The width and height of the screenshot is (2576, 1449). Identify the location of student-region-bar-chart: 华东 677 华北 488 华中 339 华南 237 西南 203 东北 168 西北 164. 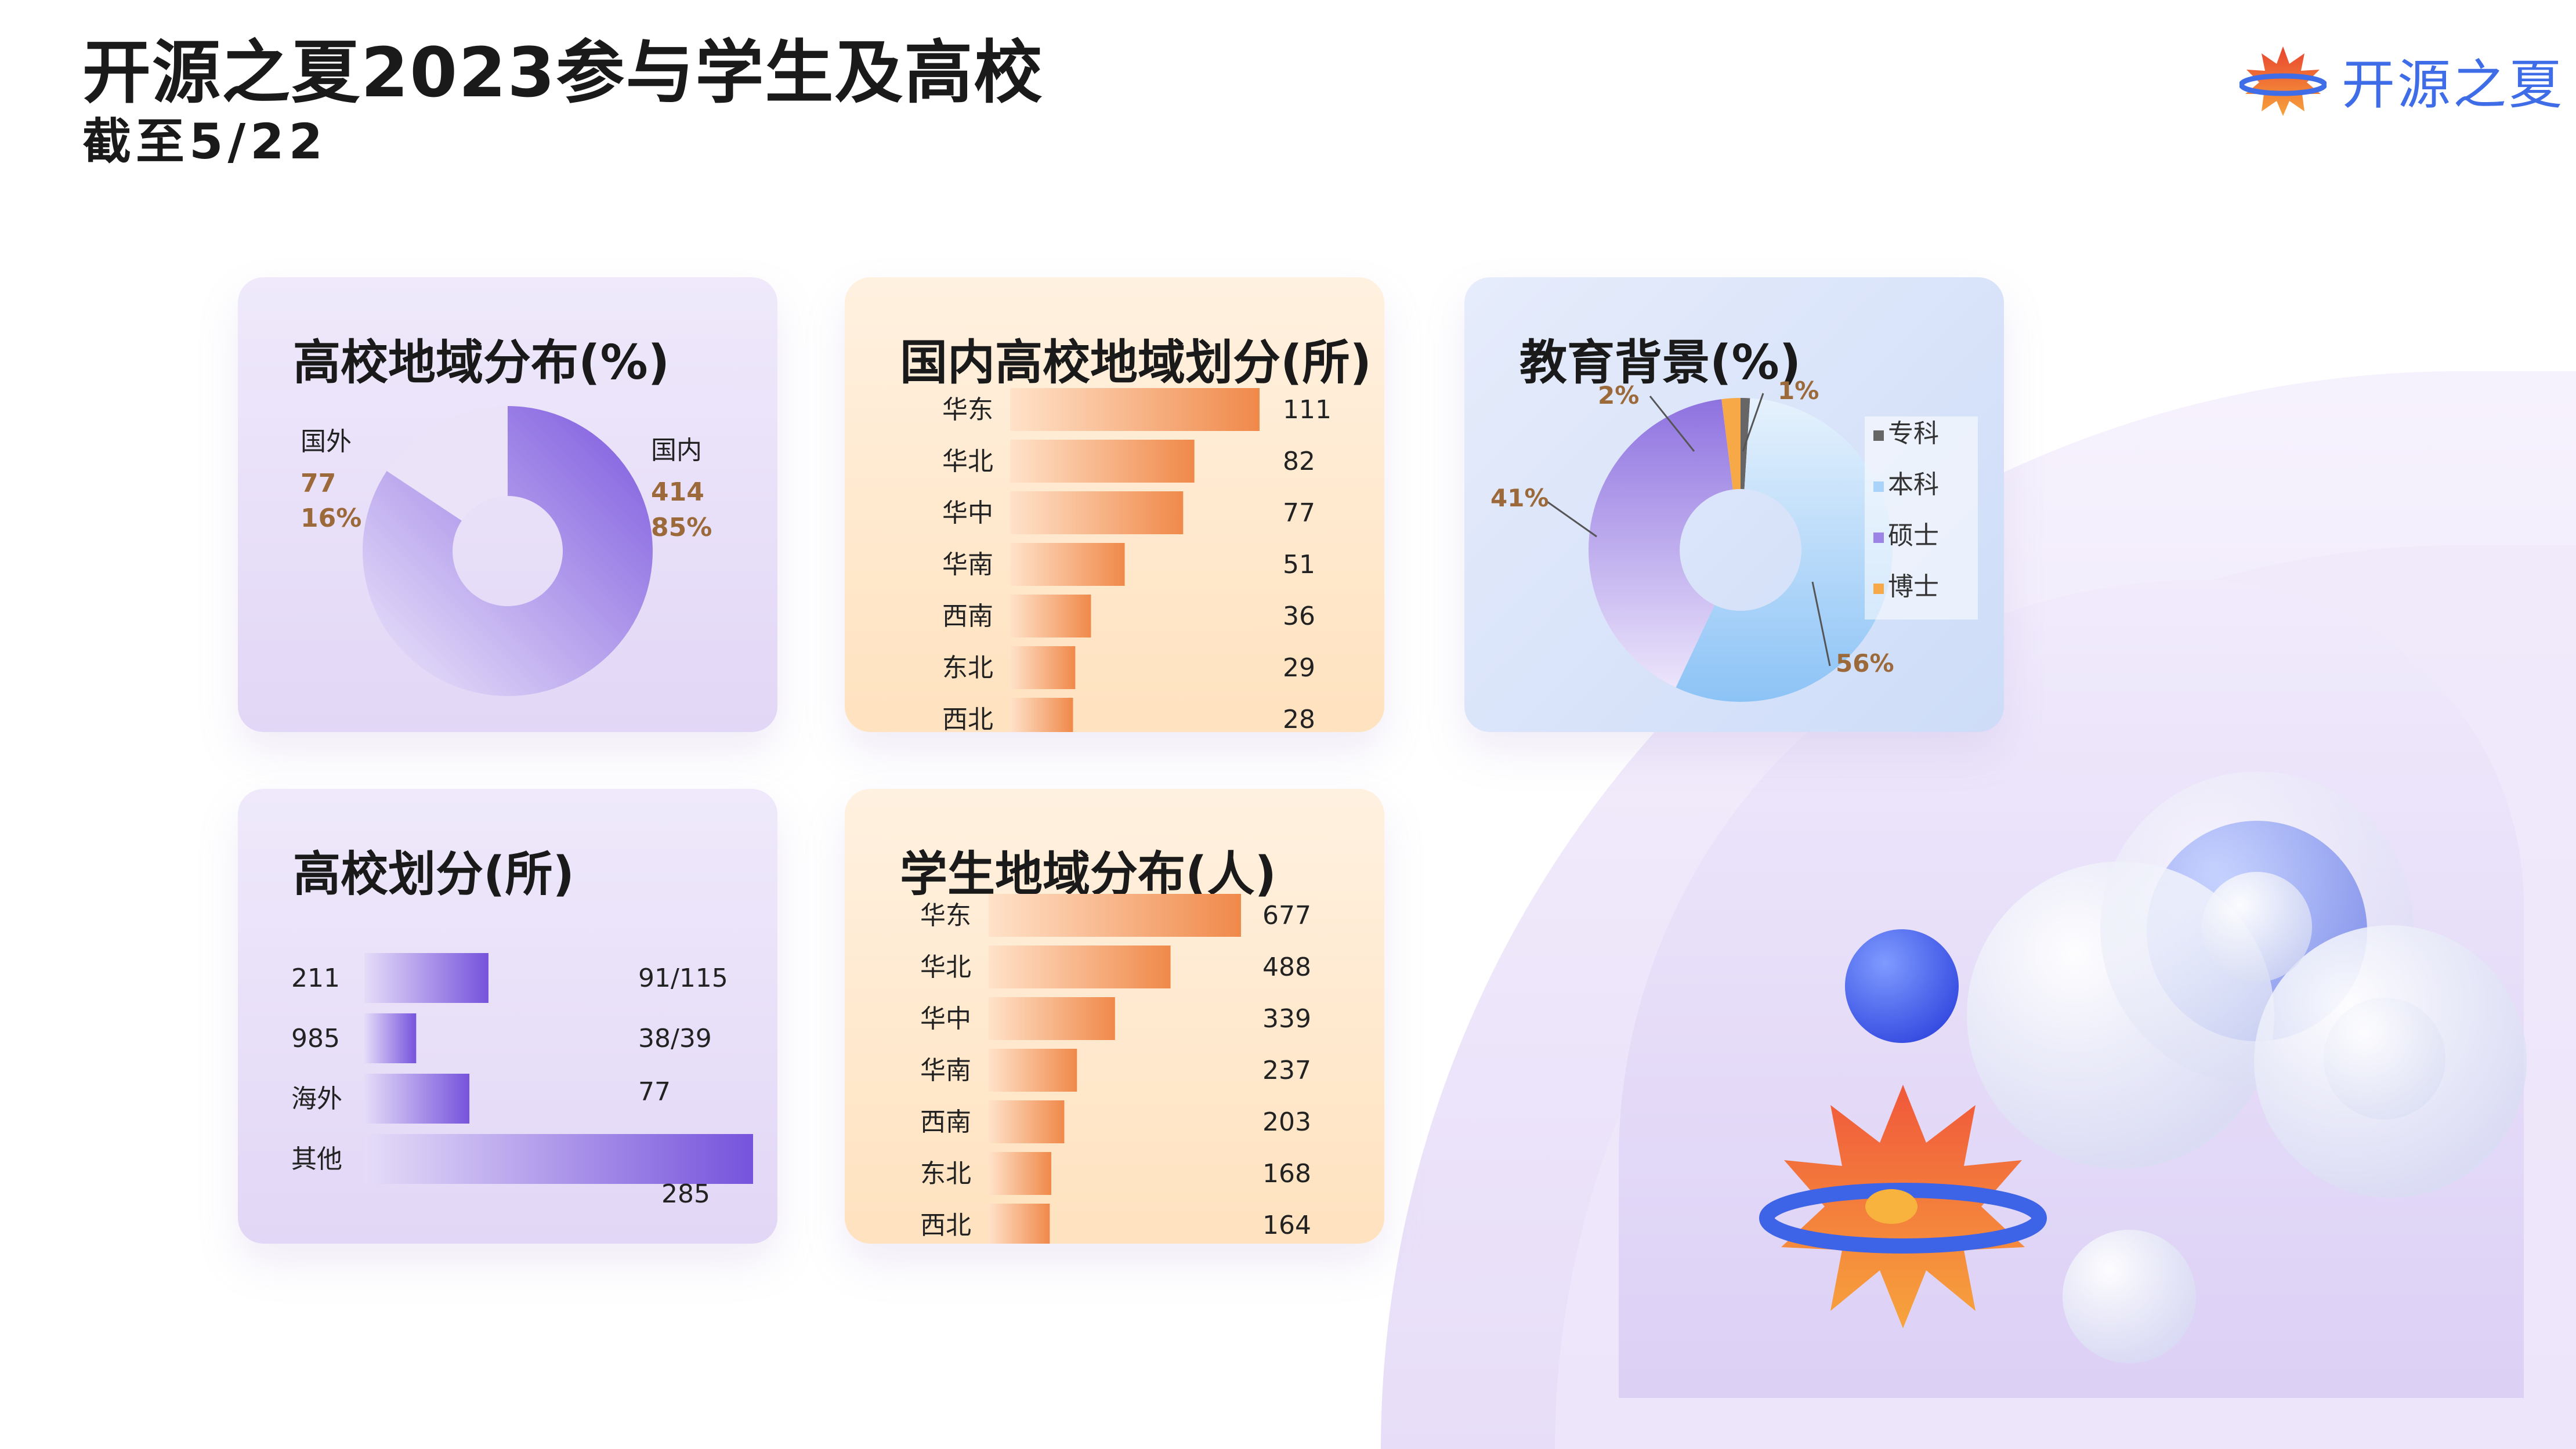
(1115, 1069).